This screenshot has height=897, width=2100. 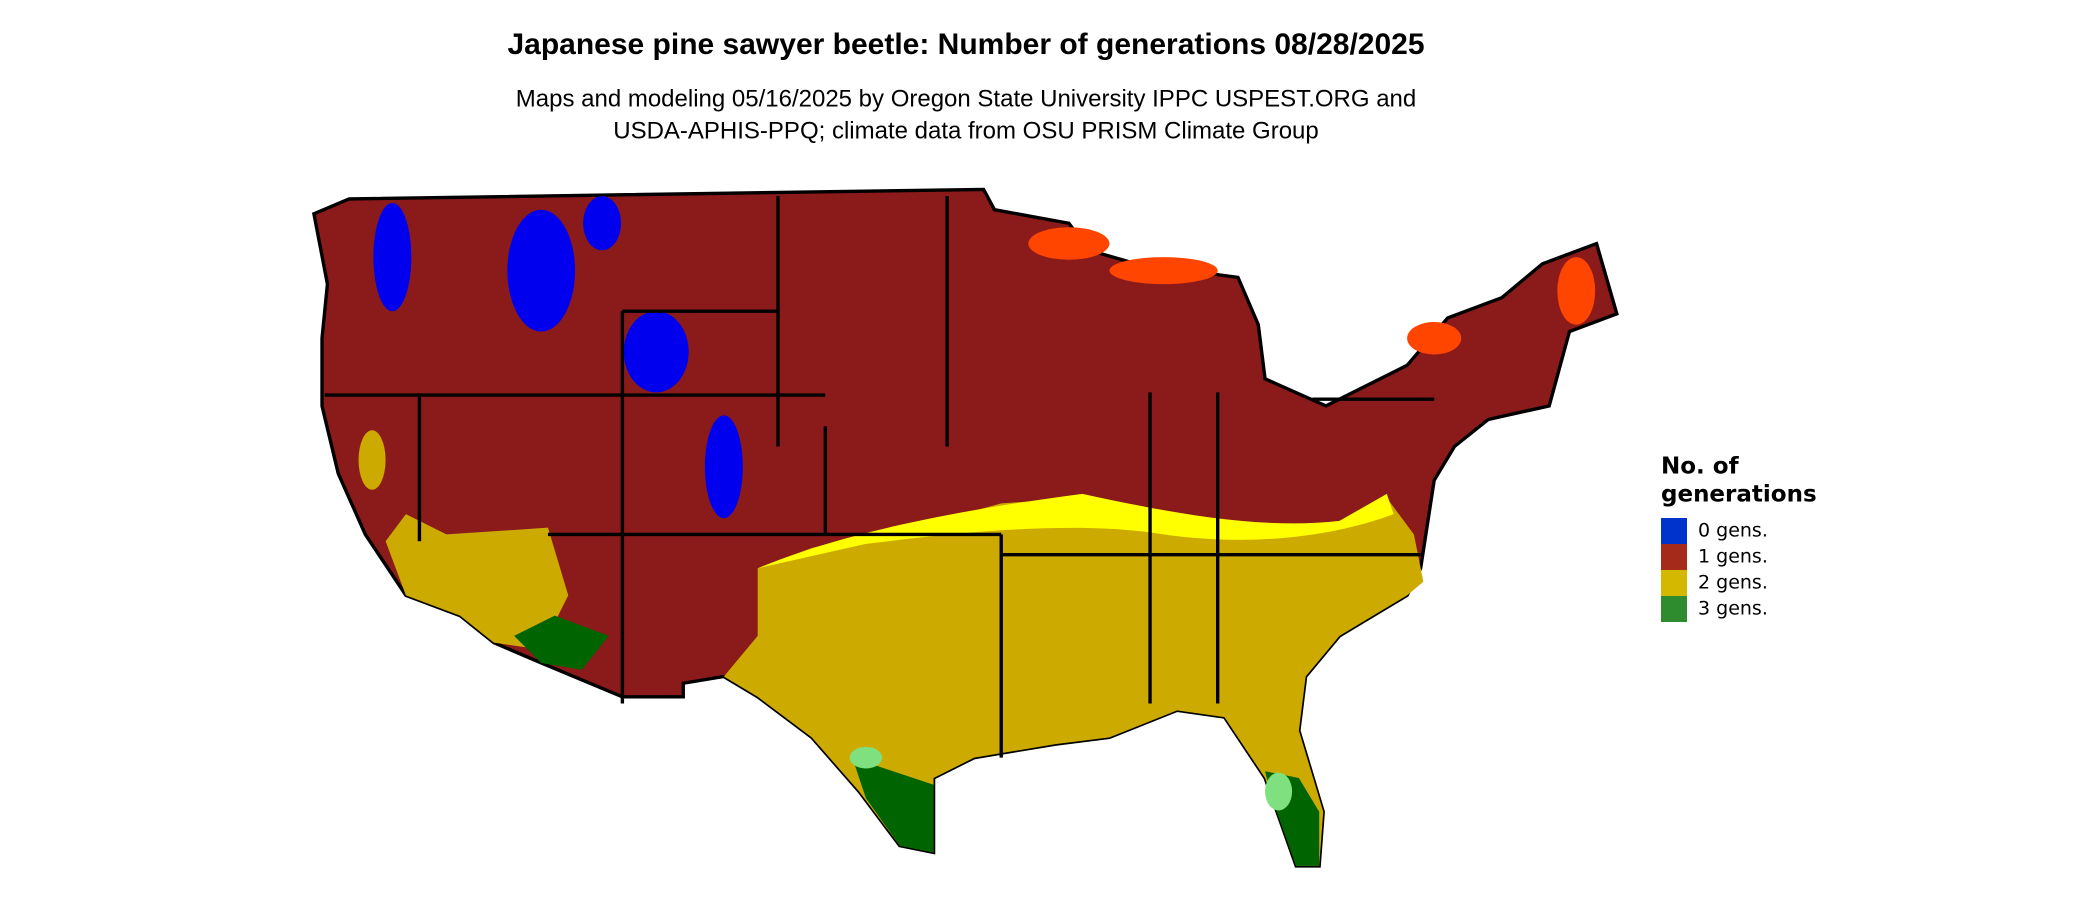 I want to click on legend-label: 3 gens., so click(x=1733, y=609).